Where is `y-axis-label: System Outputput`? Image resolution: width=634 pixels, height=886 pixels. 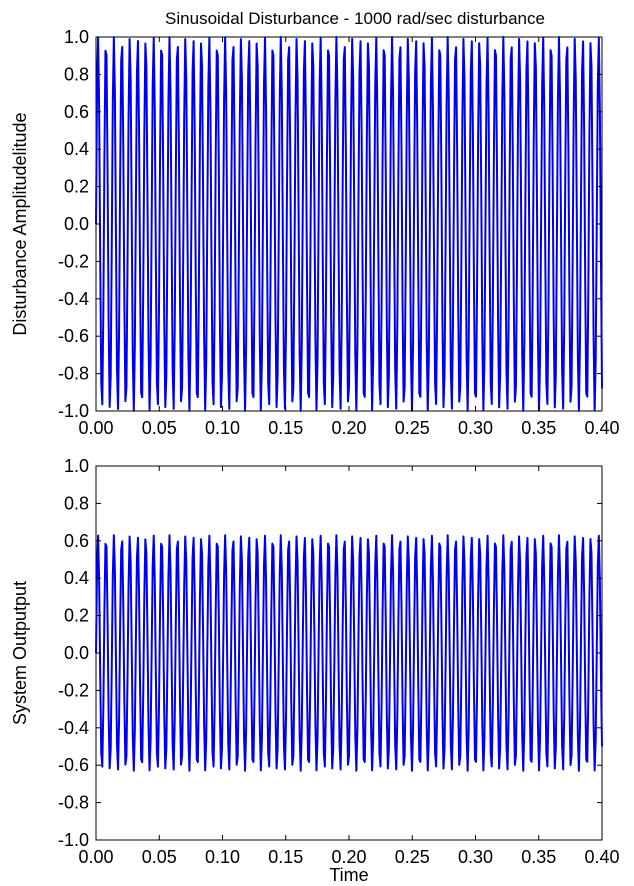
y-axis-label: System Outputput is located at coordinates (20, 653).